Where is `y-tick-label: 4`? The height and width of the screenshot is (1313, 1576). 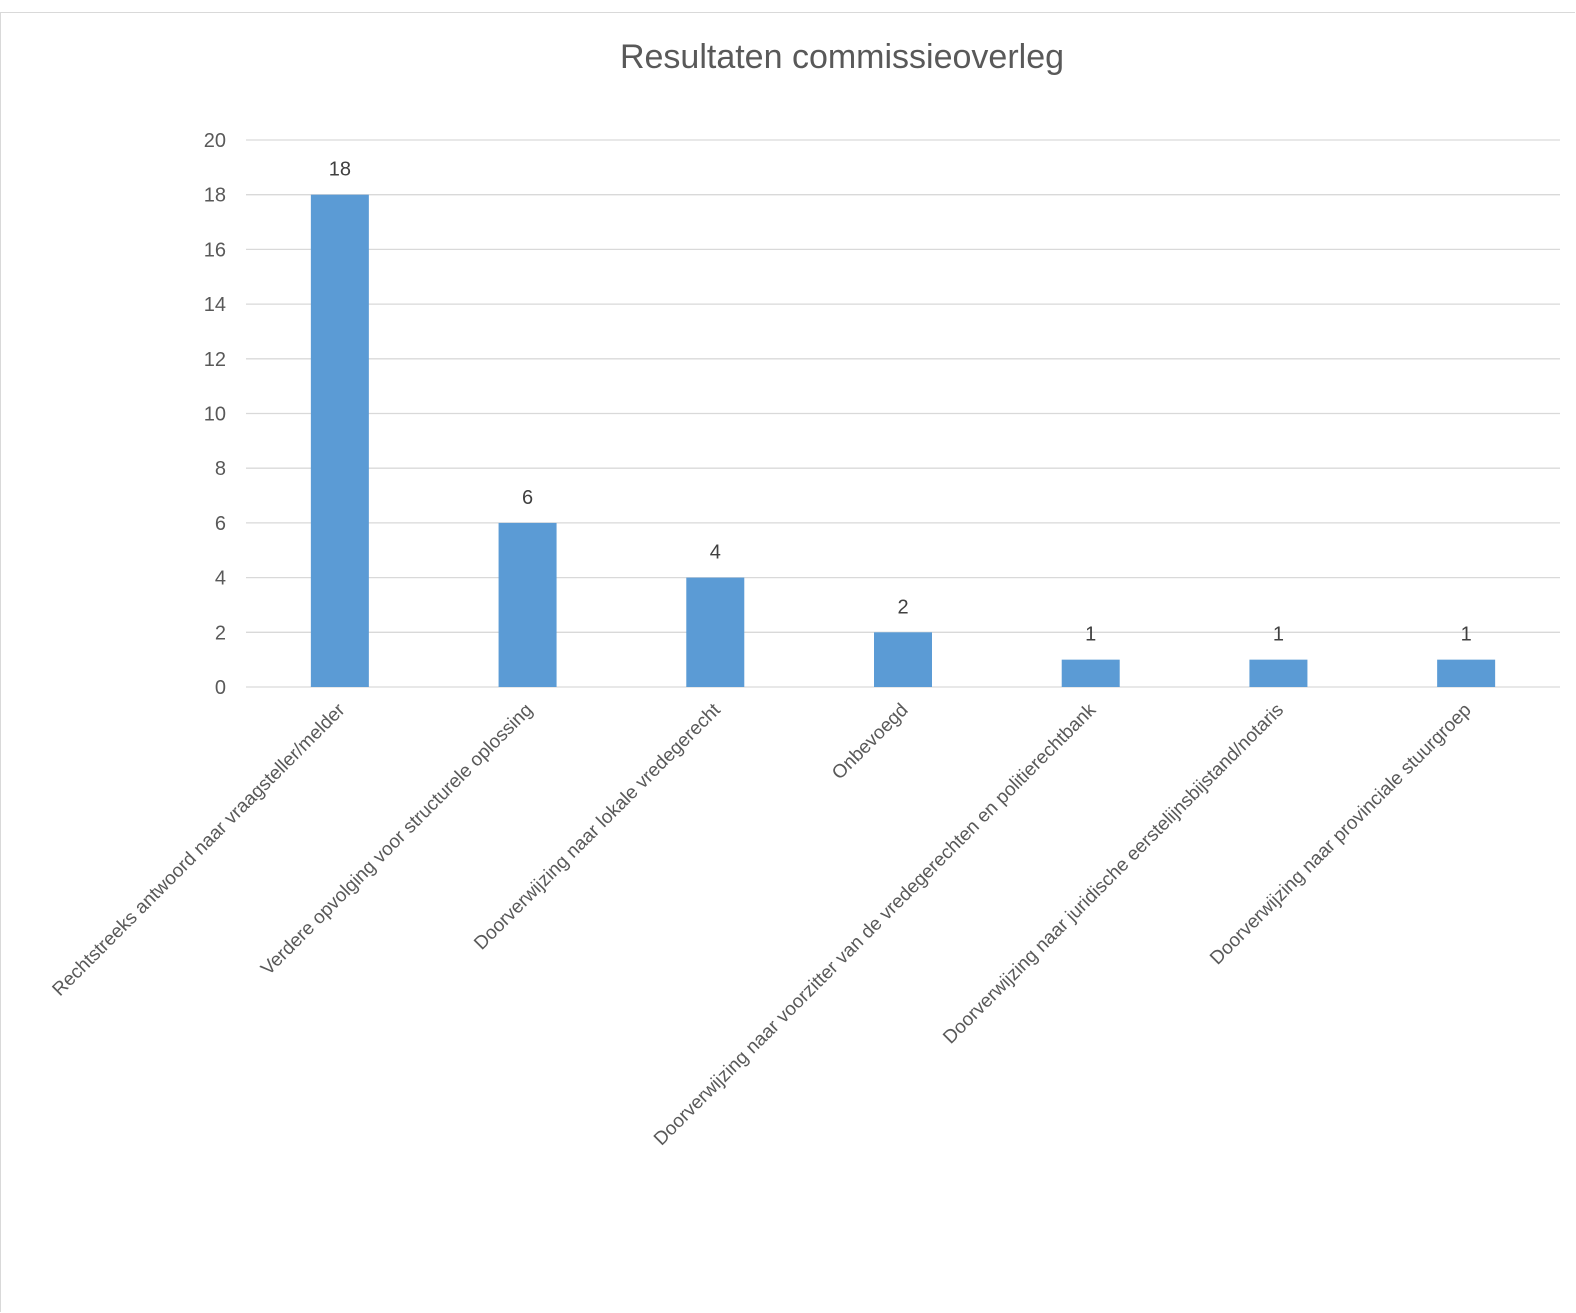
y-tick-label: 4 is located at coordinates (220, 579).